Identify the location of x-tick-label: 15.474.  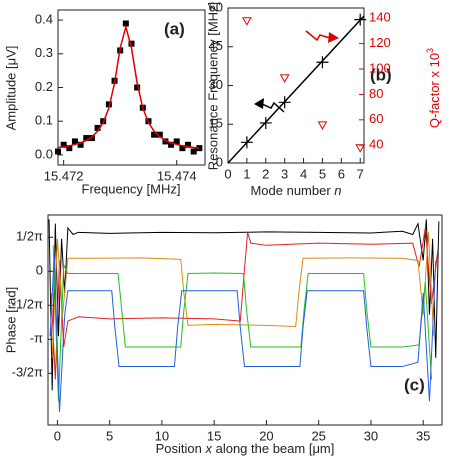
(177, 175).